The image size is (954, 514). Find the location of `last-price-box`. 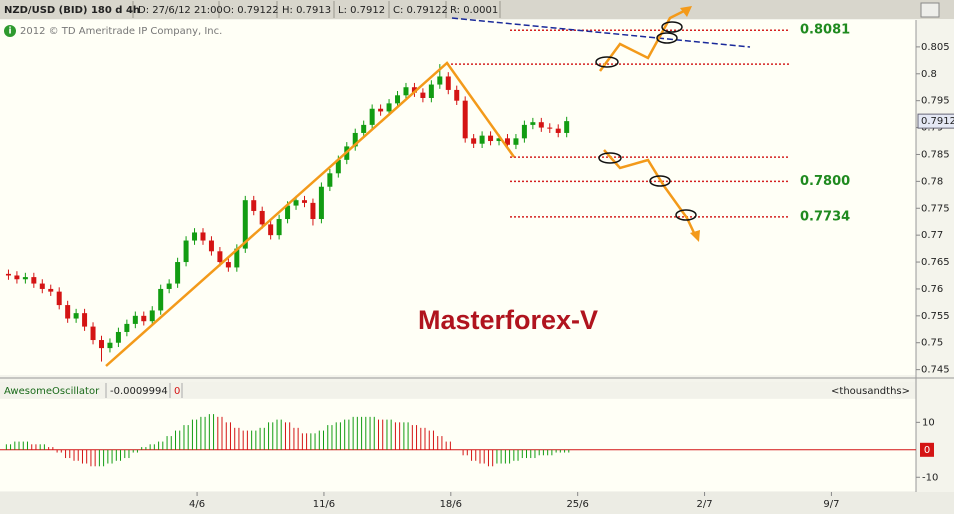

last-price-box is located at coordinates (935, 121).